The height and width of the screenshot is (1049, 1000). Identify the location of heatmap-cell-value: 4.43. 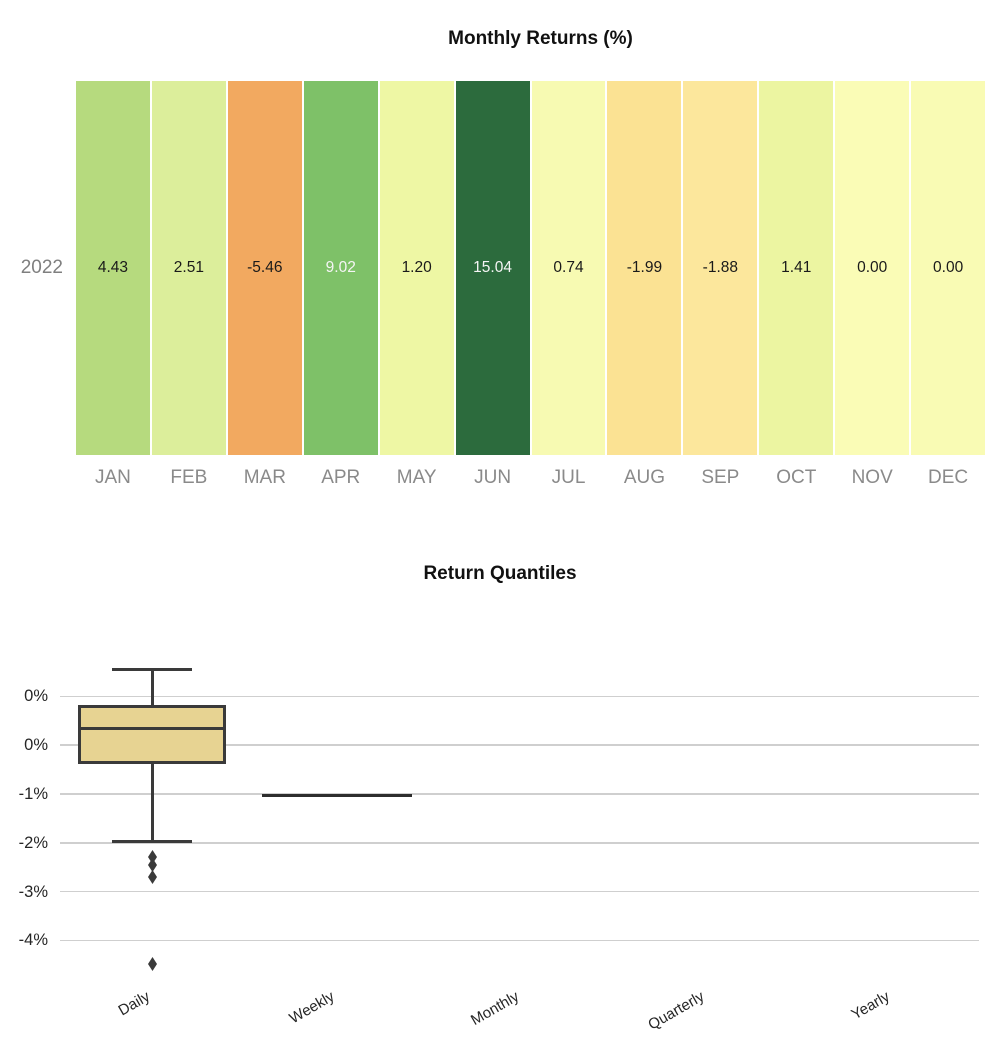
(113, 267).